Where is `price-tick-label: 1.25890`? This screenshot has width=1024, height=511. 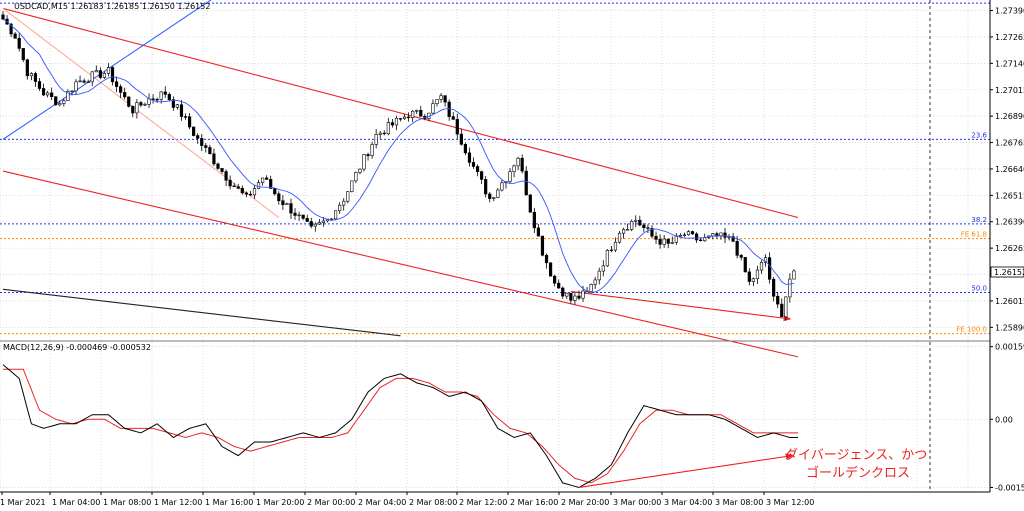
price-tick-label: 1.25890 is located at coordinates (1009, 327).